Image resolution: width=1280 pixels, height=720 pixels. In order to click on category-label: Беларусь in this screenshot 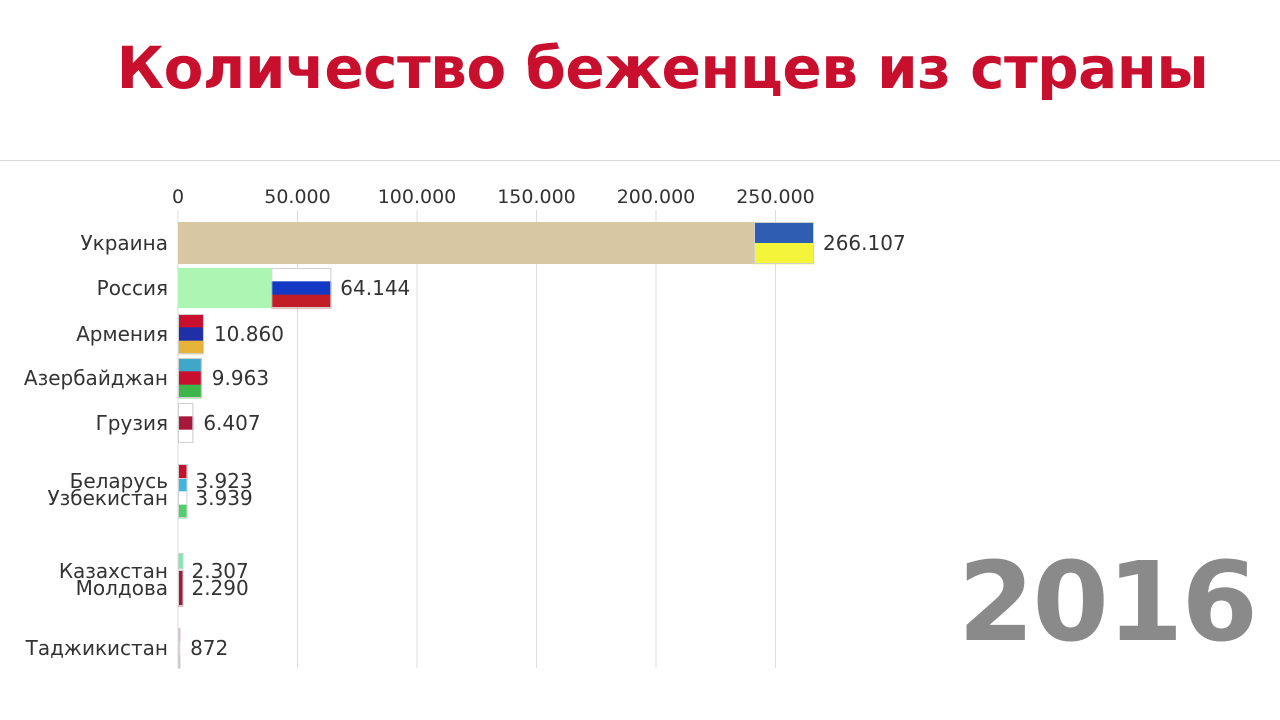, I will do `click(119, 481)`.